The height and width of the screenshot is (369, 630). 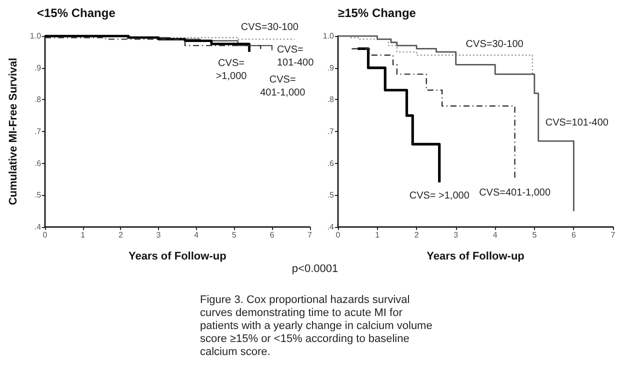 I want to click on y-axis-title: Cumulative MI-Free Survival, so click(x=14, y=132).